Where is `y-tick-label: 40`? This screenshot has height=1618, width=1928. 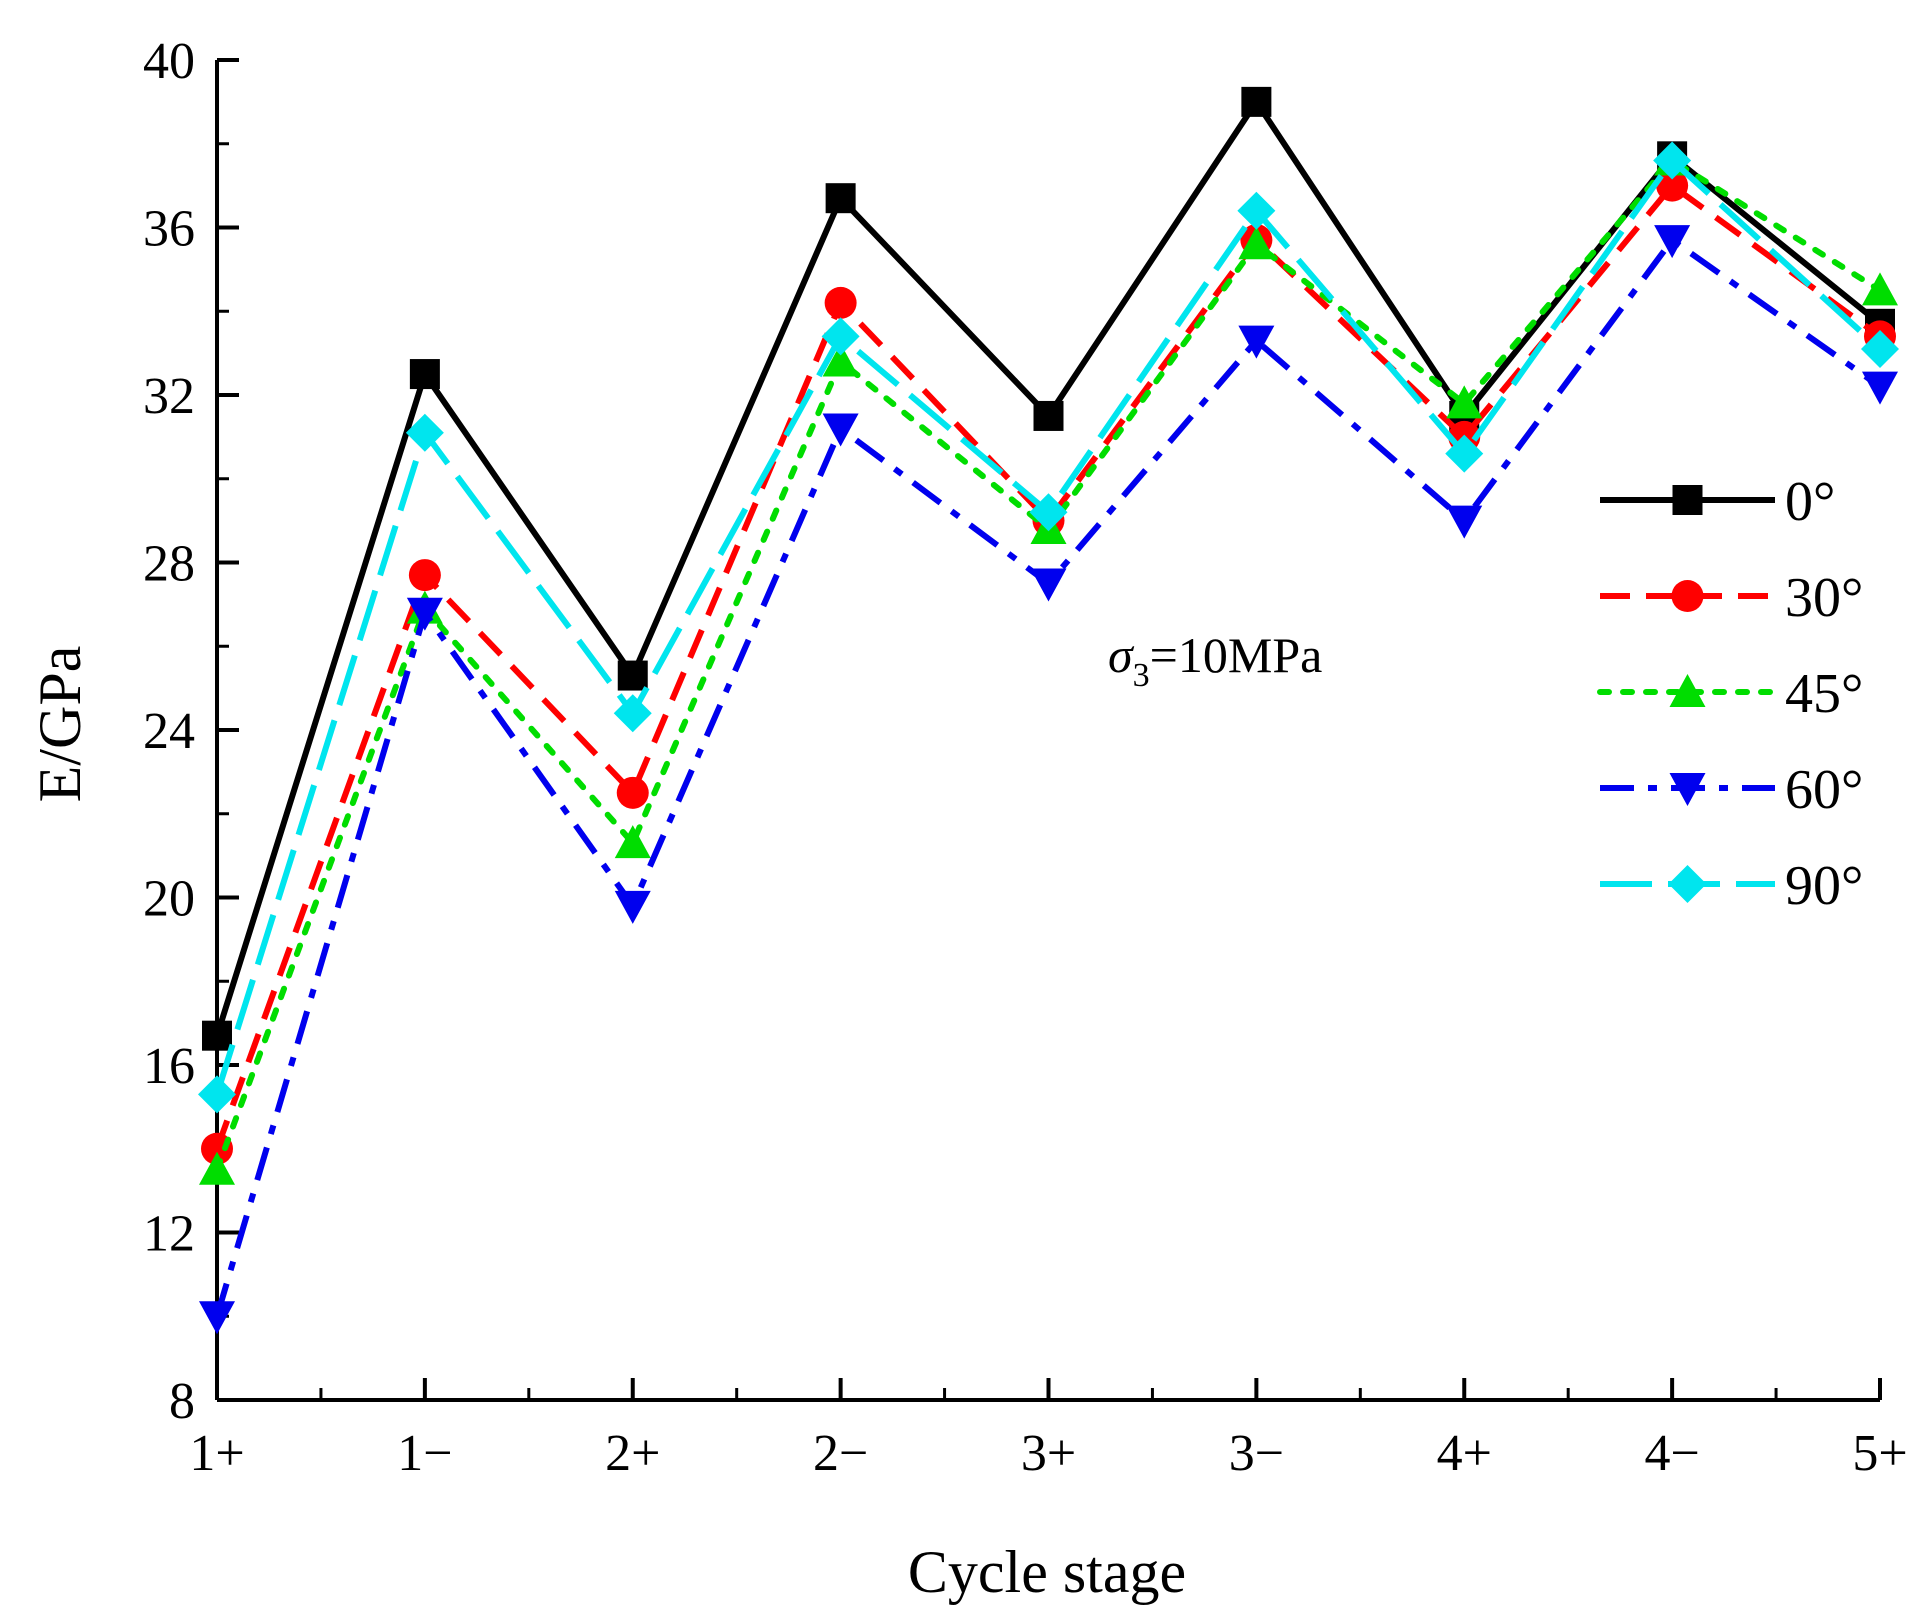 y-tick-label: 40 is located at coordinates (169, 61).